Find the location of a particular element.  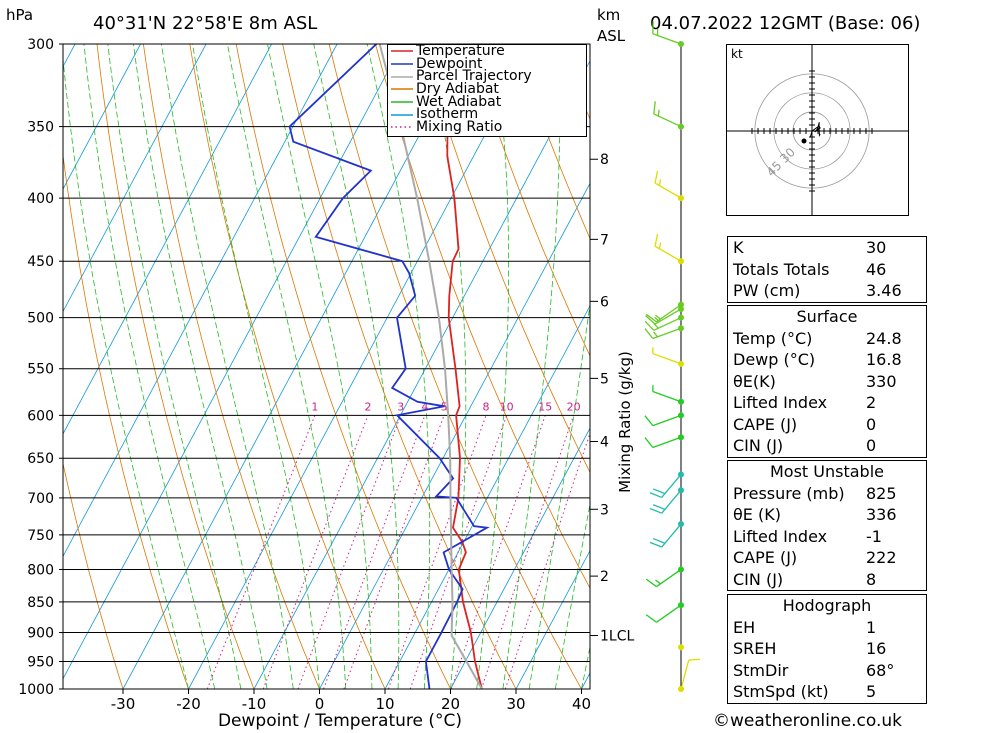

copyright: ©weatheronline.co.uk is located at coordinates (808, 721).